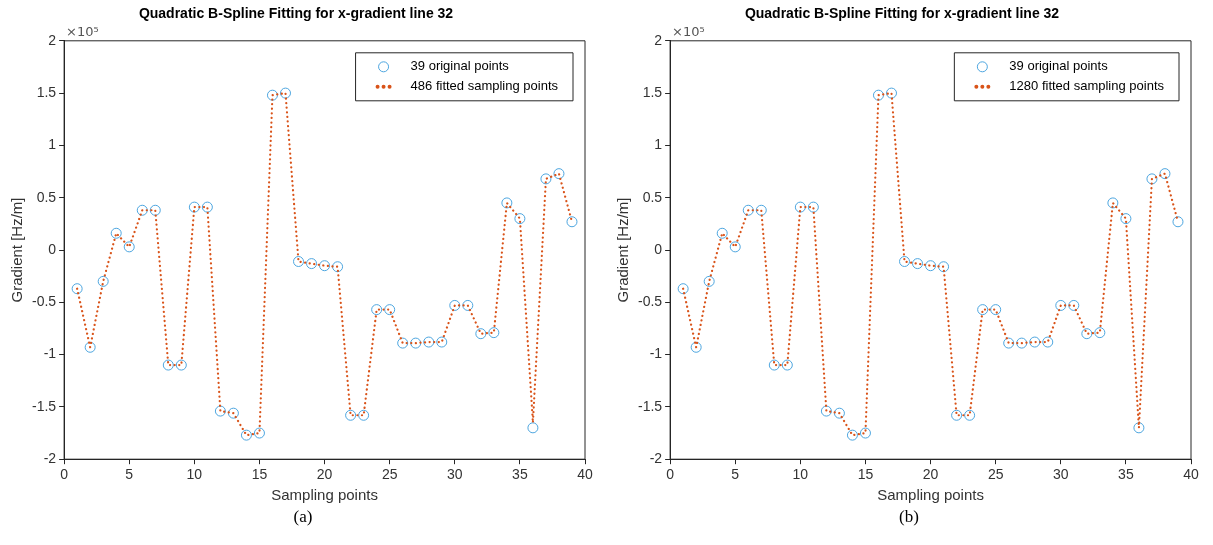 This screenshot has height=545, width=1213. I want to click on text: (a), so click(303, 517).